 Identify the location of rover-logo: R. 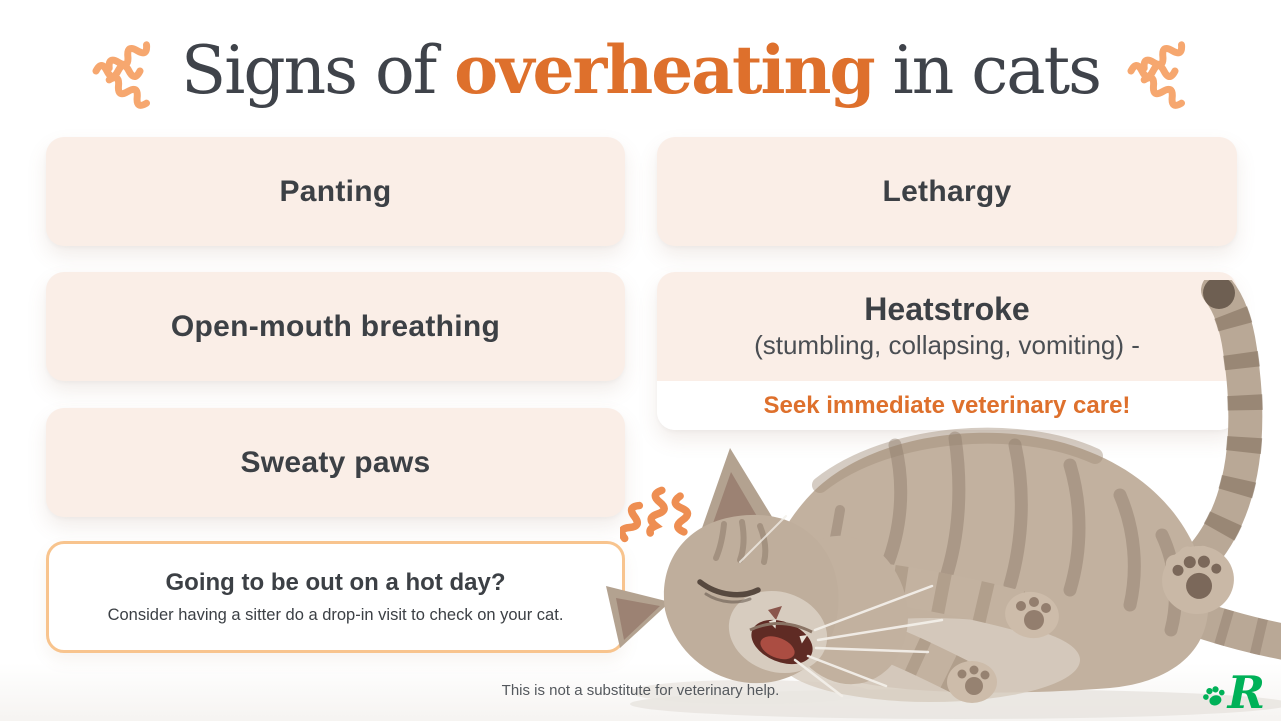
(1233, 693).